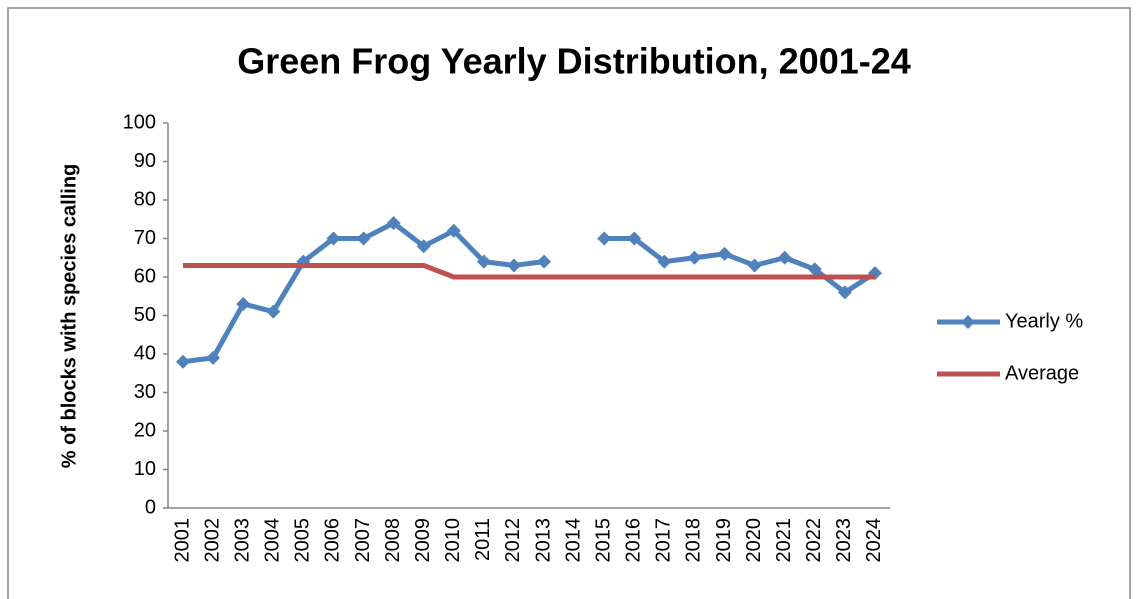  Describe the element at coordinates (968, 322) in the screenshot. I see `legend-marker` at that location.